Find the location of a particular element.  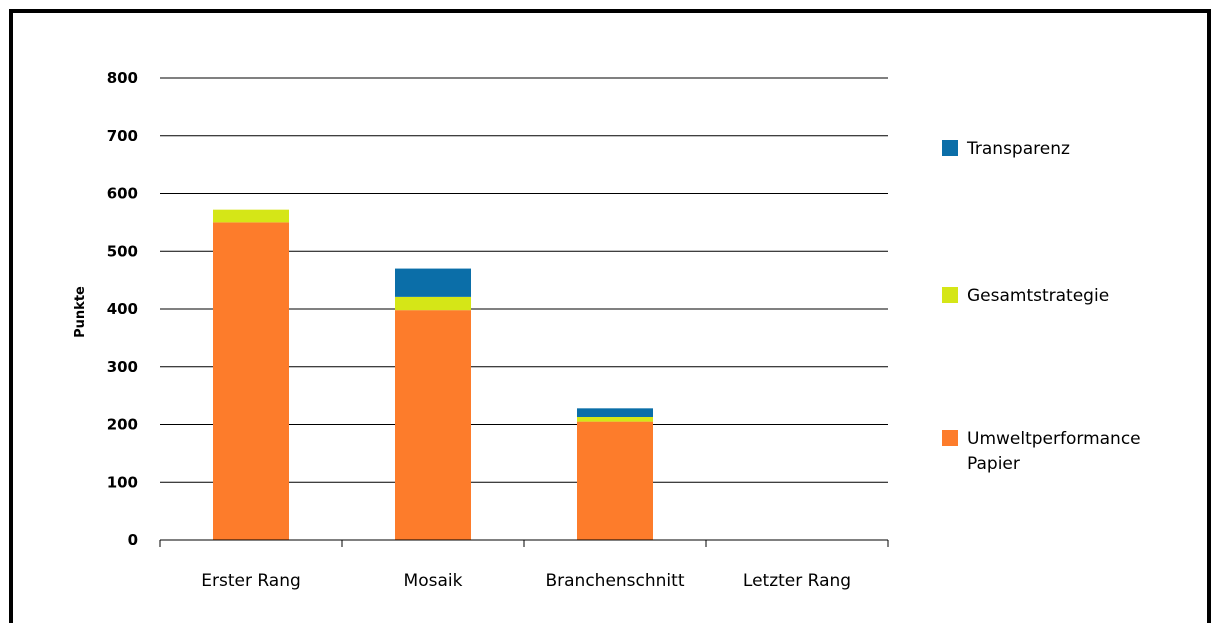

x-tick-label: Erster Rang is located at coordinates (251, 581).